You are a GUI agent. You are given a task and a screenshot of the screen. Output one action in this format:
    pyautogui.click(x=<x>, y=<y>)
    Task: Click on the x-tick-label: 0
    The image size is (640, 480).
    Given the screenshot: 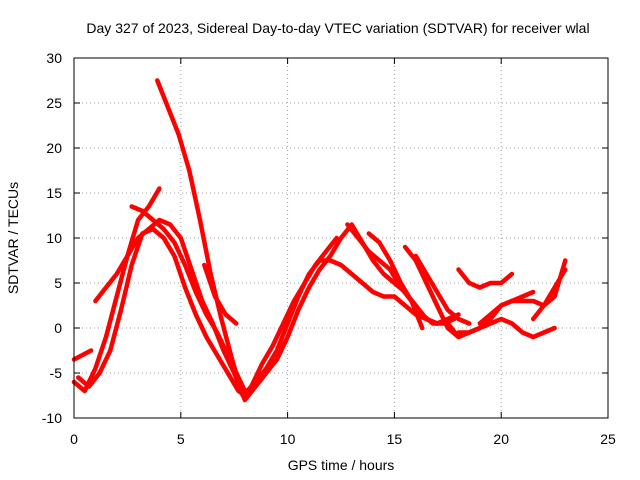 What is the action you would take?
    pyautogui.click(x=74, y=439)
    